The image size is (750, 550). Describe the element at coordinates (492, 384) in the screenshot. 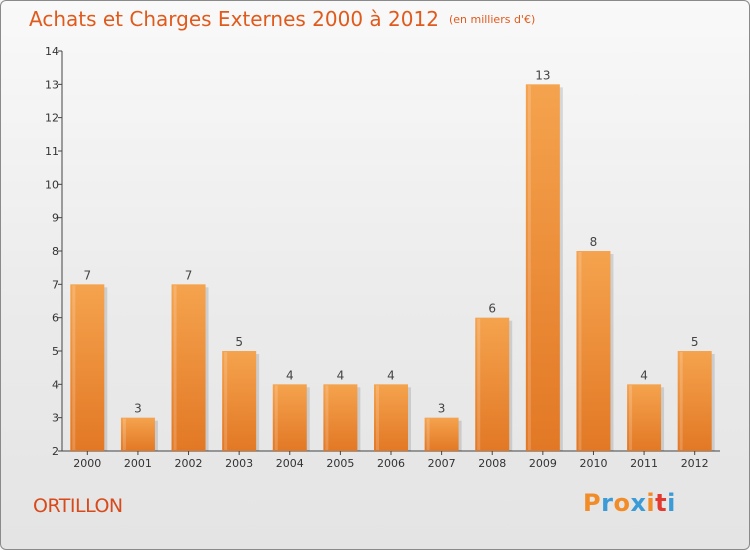

I see `bar-2008` at that location.